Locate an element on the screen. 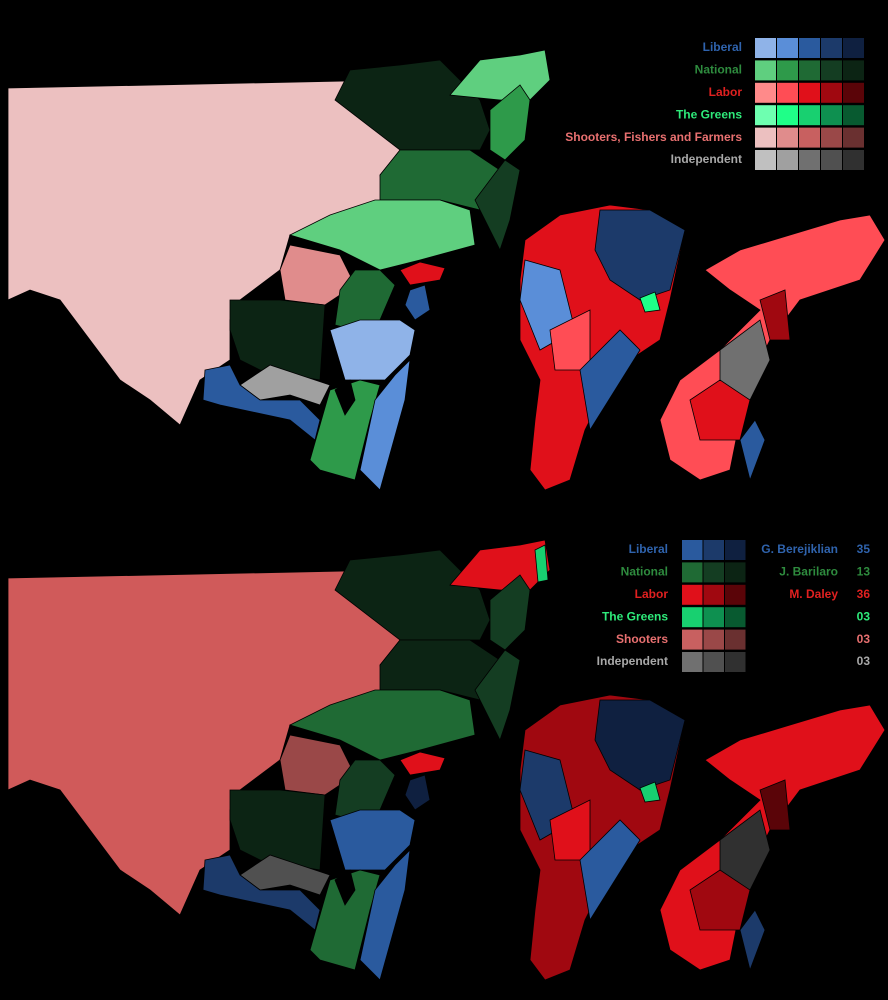 The height and width of the screenshot is (1000, 888). leader-name: M. Daley is located at coordinates (813, 594).